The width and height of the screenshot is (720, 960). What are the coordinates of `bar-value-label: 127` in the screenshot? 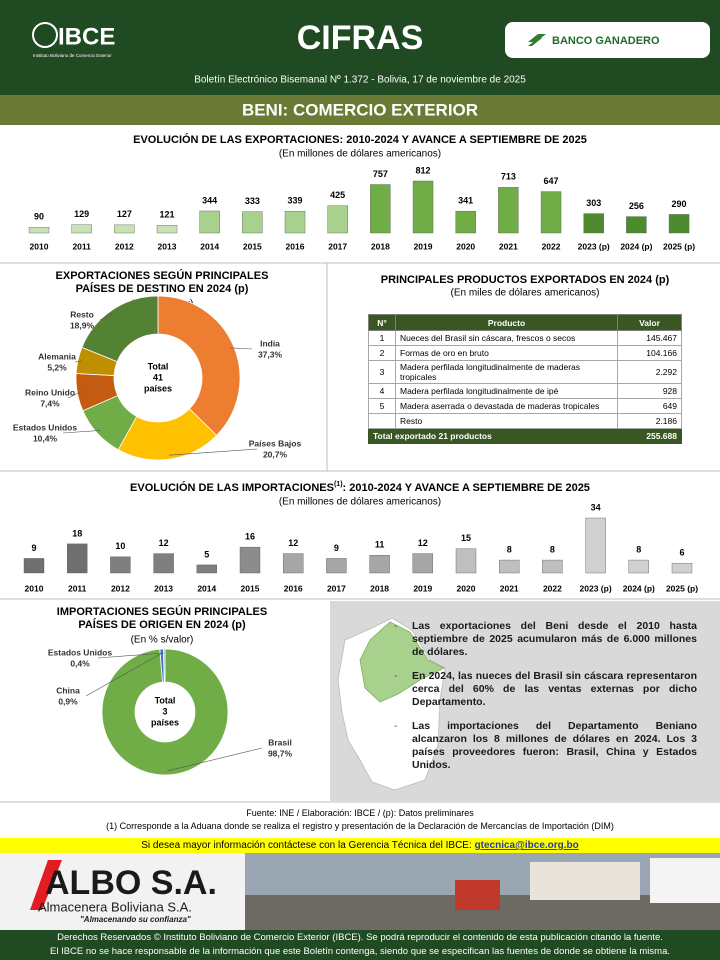 It's located at (124, 214).